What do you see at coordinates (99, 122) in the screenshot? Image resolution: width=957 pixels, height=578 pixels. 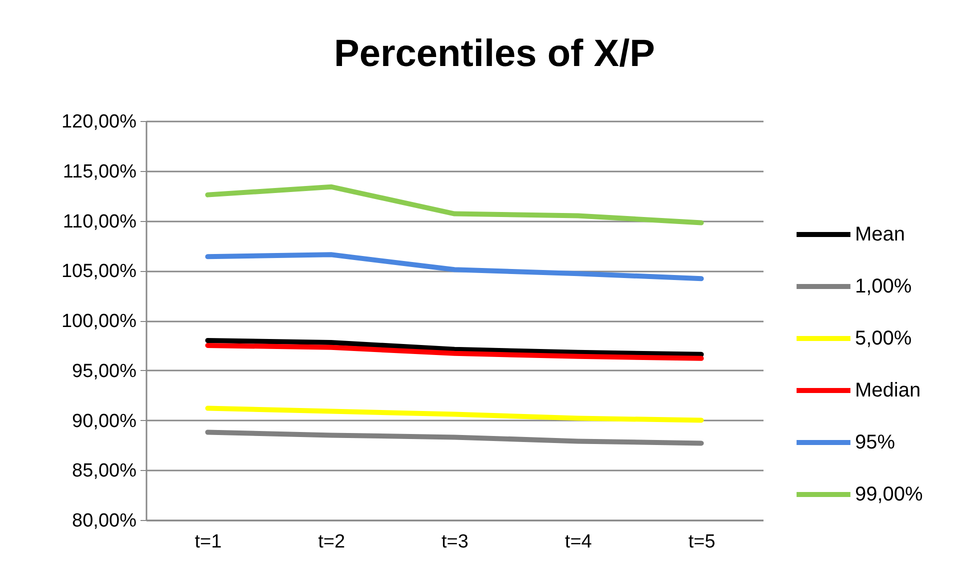 I see `y-tick-label: 120,00%` at bounding box center [99, 122].